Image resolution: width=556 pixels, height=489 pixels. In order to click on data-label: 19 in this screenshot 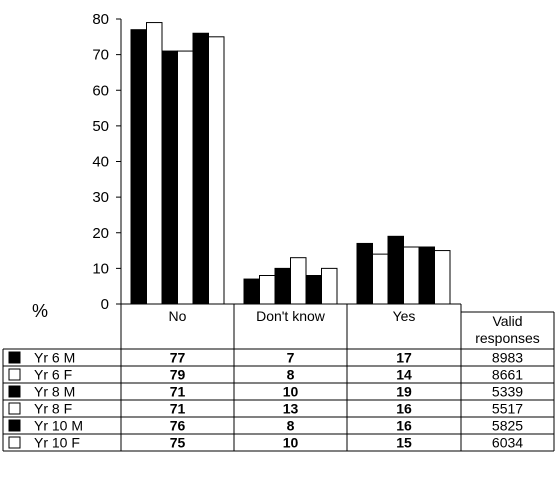, I will do `click(404, 392)`.